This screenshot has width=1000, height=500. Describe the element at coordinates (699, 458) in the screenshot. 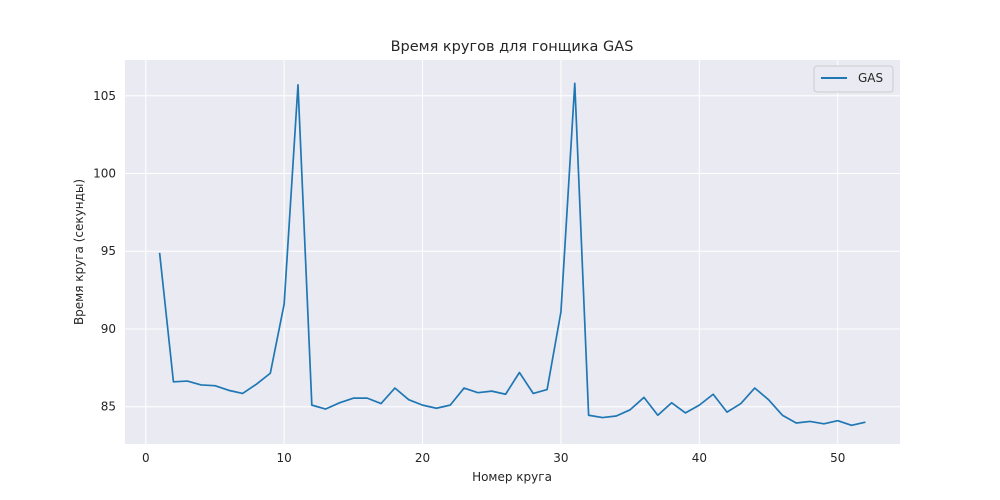

I see `x-tick-label: 40` at that location.